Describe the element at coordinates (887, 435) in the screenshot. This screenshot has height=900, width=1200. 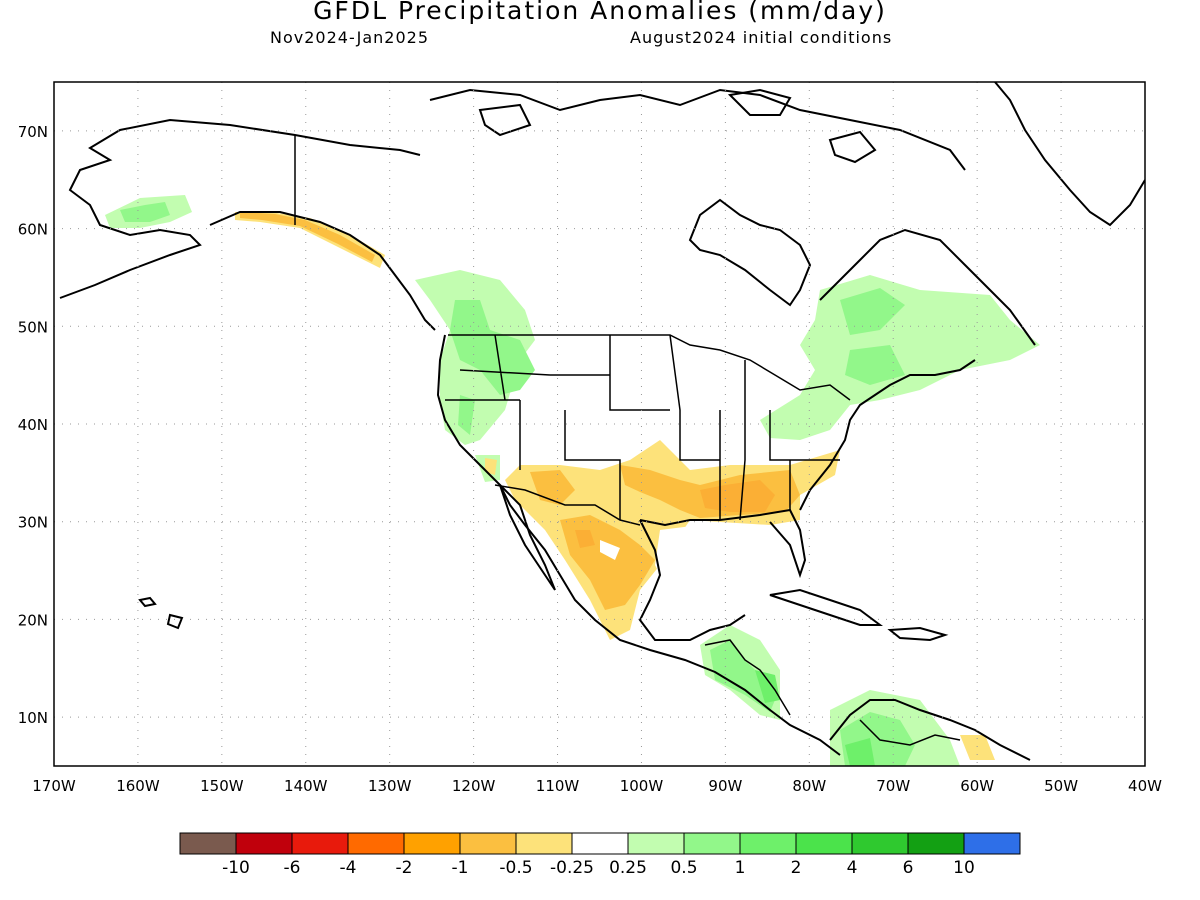
I see `atlantic-coast` at that location.